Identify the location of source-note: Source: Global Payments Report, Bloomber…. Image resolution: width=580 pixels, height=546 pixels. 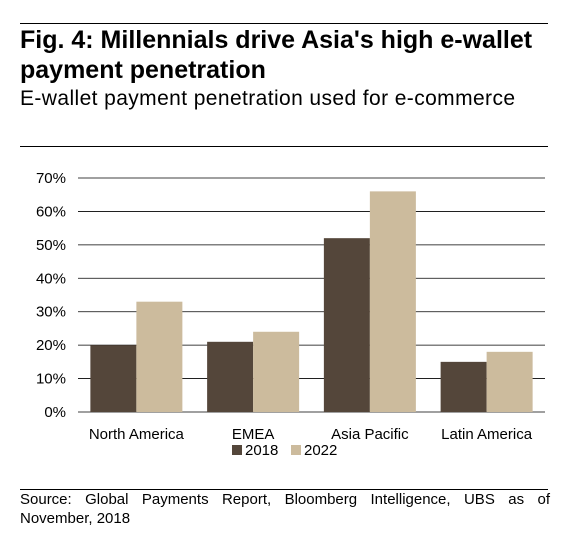
(285, 509).